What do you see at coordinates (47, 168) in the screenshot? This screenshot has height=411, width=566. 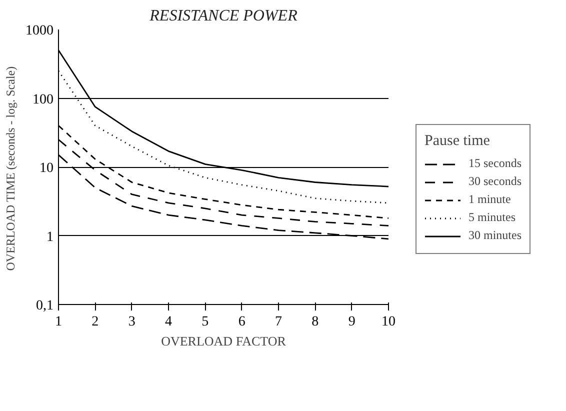 I see `y-tick-label: 10` at bounding box center [47, 168].